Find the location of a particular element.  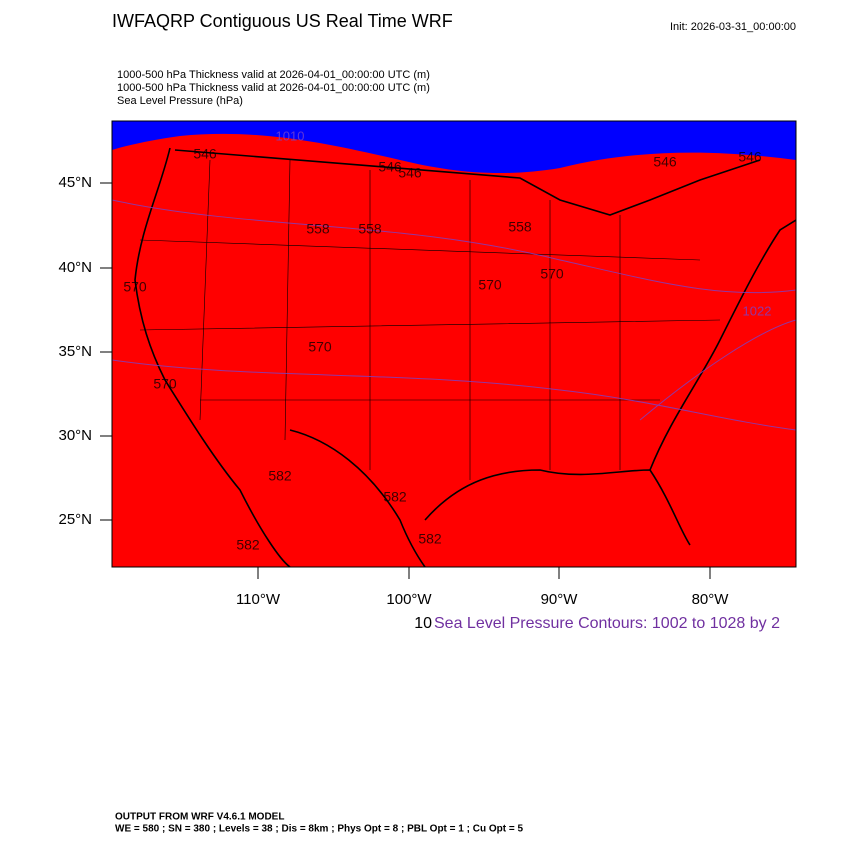

pressure-label: 1022 is located at coordinates (757, 310).